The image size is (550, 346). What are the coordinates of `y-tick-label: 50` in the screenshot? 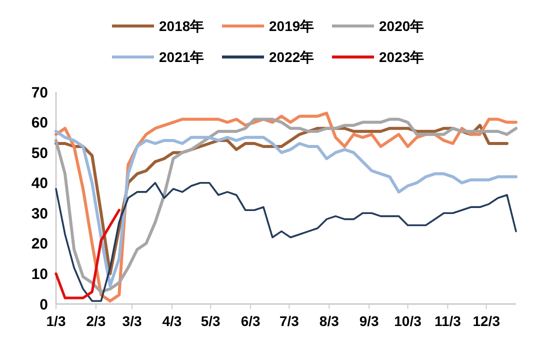 It's located at (39, 153).